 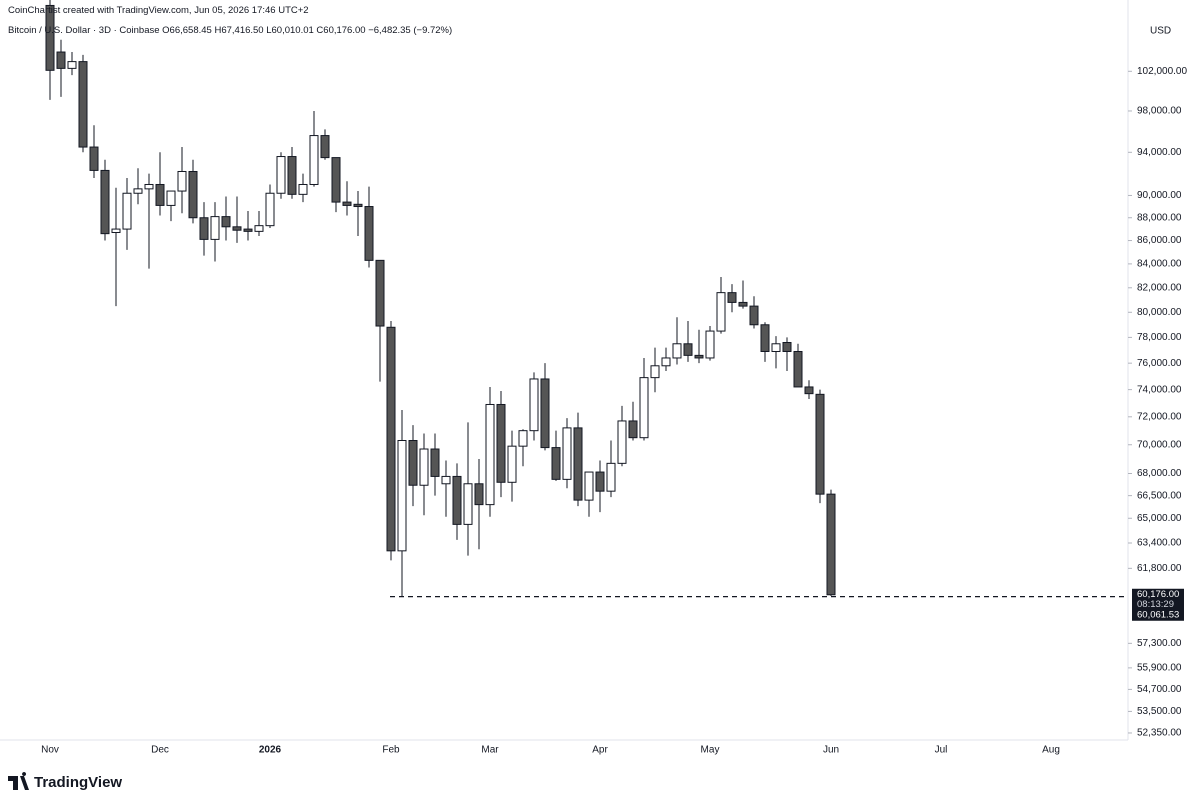 What do you see at coordinates (1159, 389) in the screenshot?
I see `y-tick-label: 74,000.00` at bounding box center [1159, 389].